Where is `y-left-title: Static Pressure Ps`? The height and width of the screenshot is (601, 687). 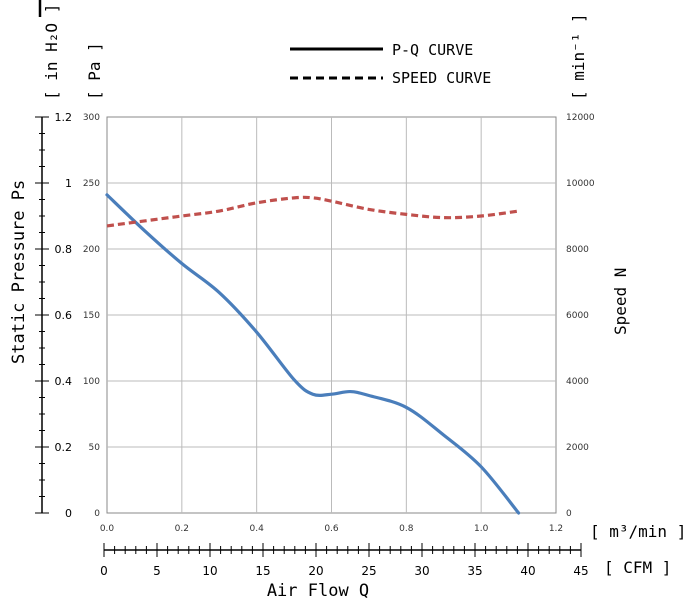
y-left-title: Static Pressure Ps is located at coordinates (19, 272).